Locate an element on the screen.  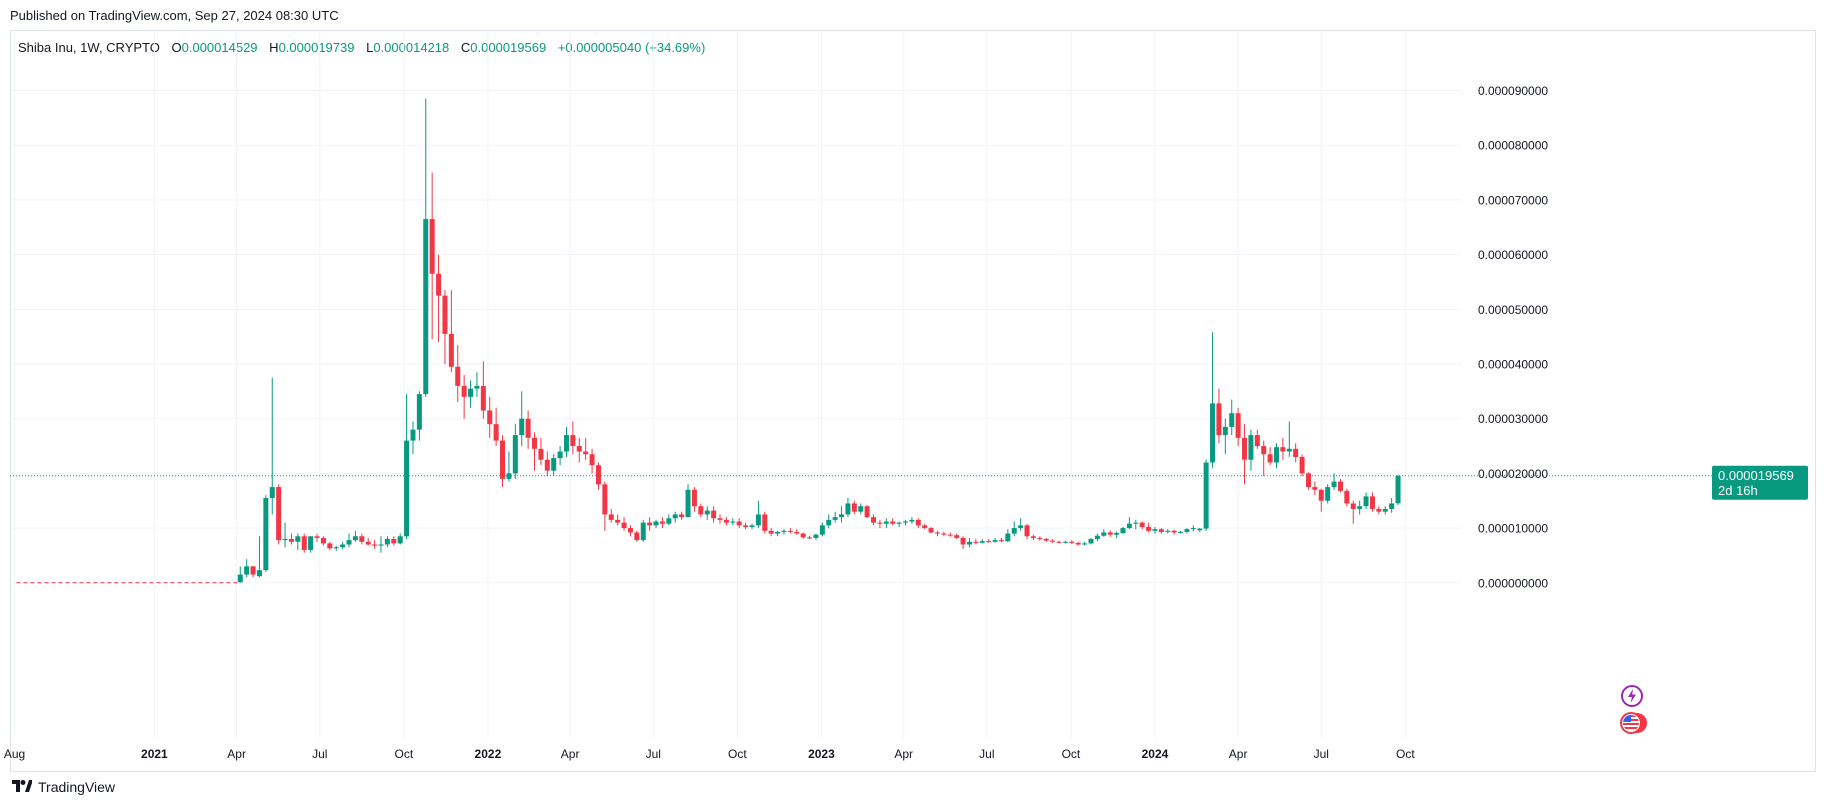
tradingview-logo-icon is located at coordinates (22, 787).